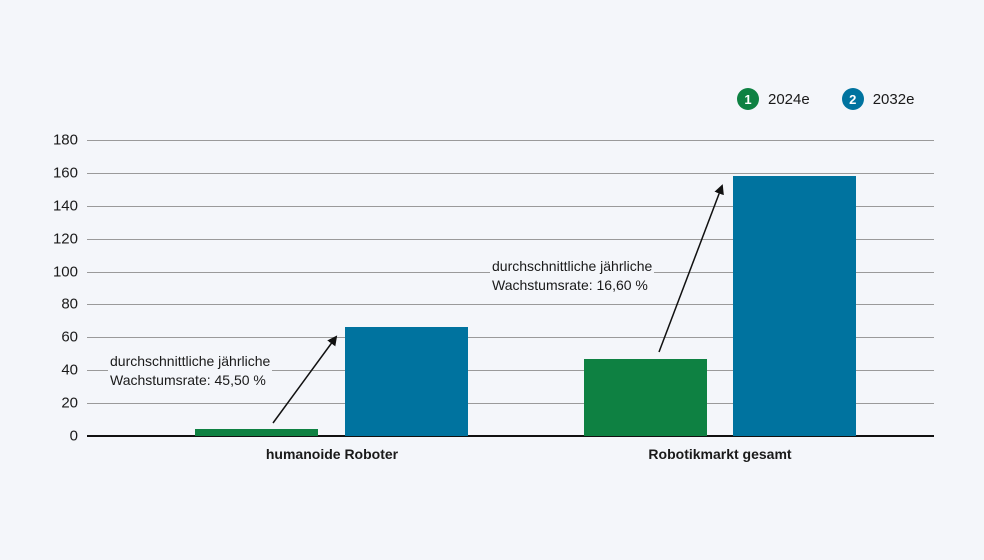  What do you see at coordinates (188, 380) in the screenshot?
I see `annotation-line: Wachstumsrate: 45,50 %` at bounding box center [188, 380].